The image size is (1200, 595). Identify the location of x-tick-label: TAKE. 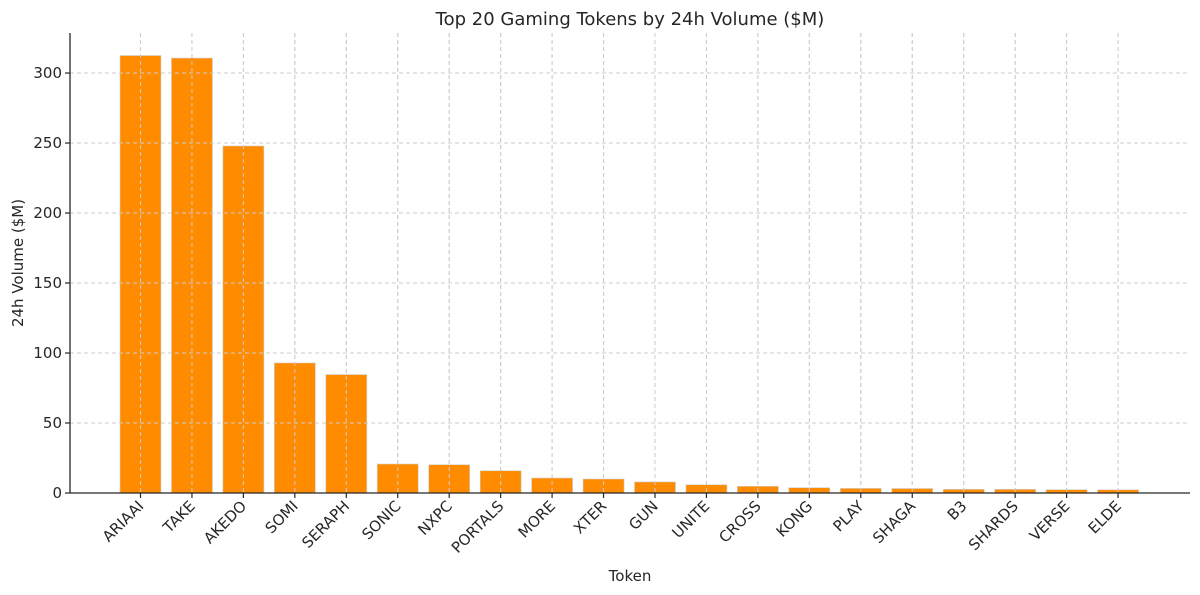
(179, 517).